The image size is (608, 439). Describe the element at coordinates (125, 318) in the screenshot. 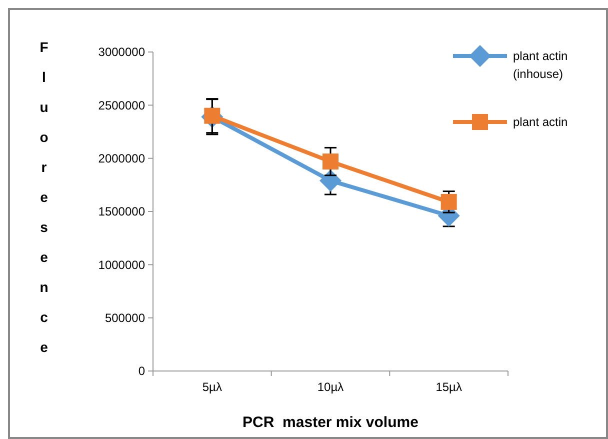

I see `y-tick-label: 500000` at that location.